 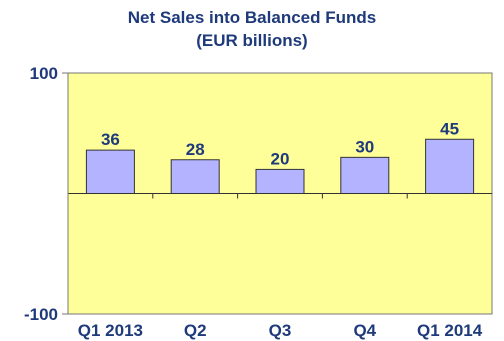 I want to click on bar-value-label: 28, so click(x=195, y=149).